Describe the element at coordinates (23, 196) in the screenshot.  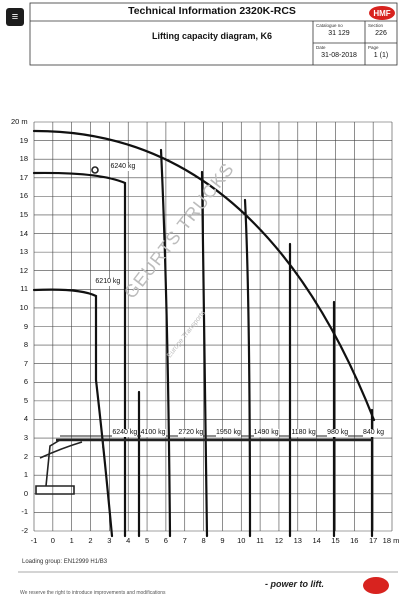
I see `y-tick-label: 16` at that location.